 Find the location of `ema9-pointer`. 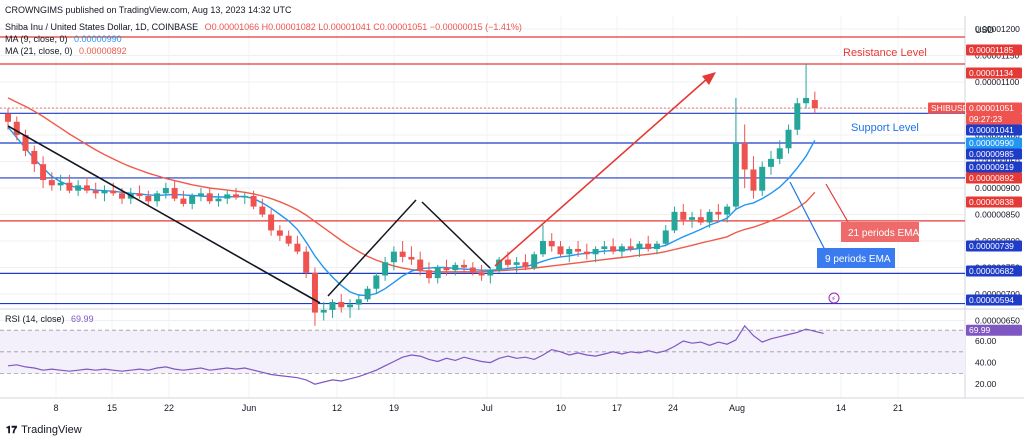

ema9-pointer is located at coordinates (807, 216).